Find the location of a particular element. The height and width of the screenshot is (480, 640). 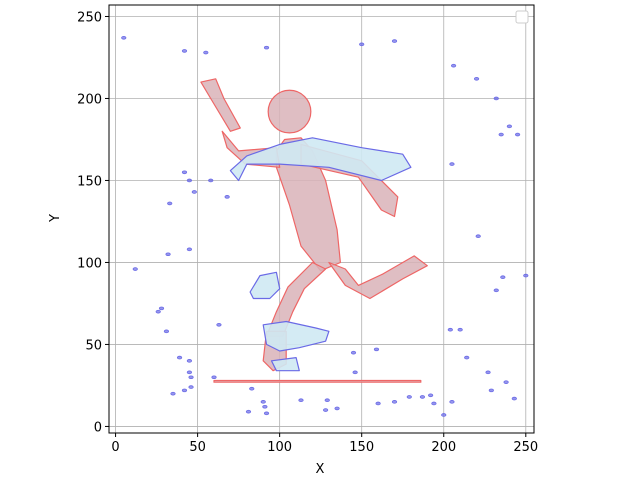

x-tick-label: 150 is located at coordinates (361, 447).